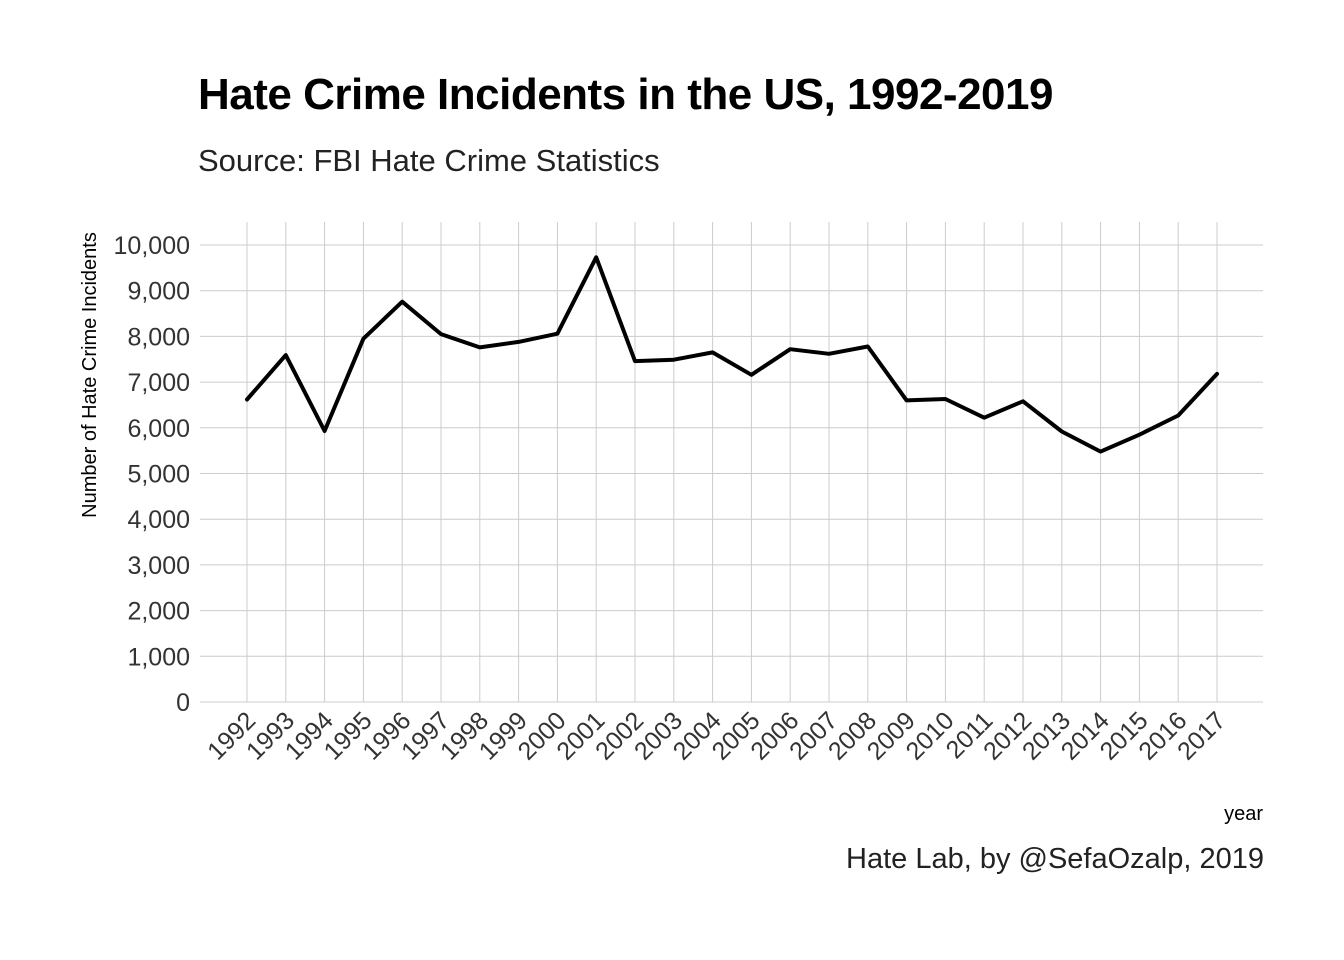 Image resolution: width=1344 pixels, height=960 pixels. What do you see at coordinates (158, 566) in the screenshot?
I see `y-tick-label: 3,000` at bounding box center [158, 566].